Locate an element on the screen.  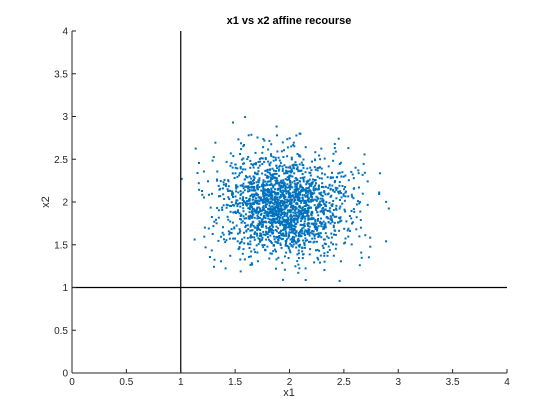
y-tick-label: 1 is located at coordinates (65, 288).